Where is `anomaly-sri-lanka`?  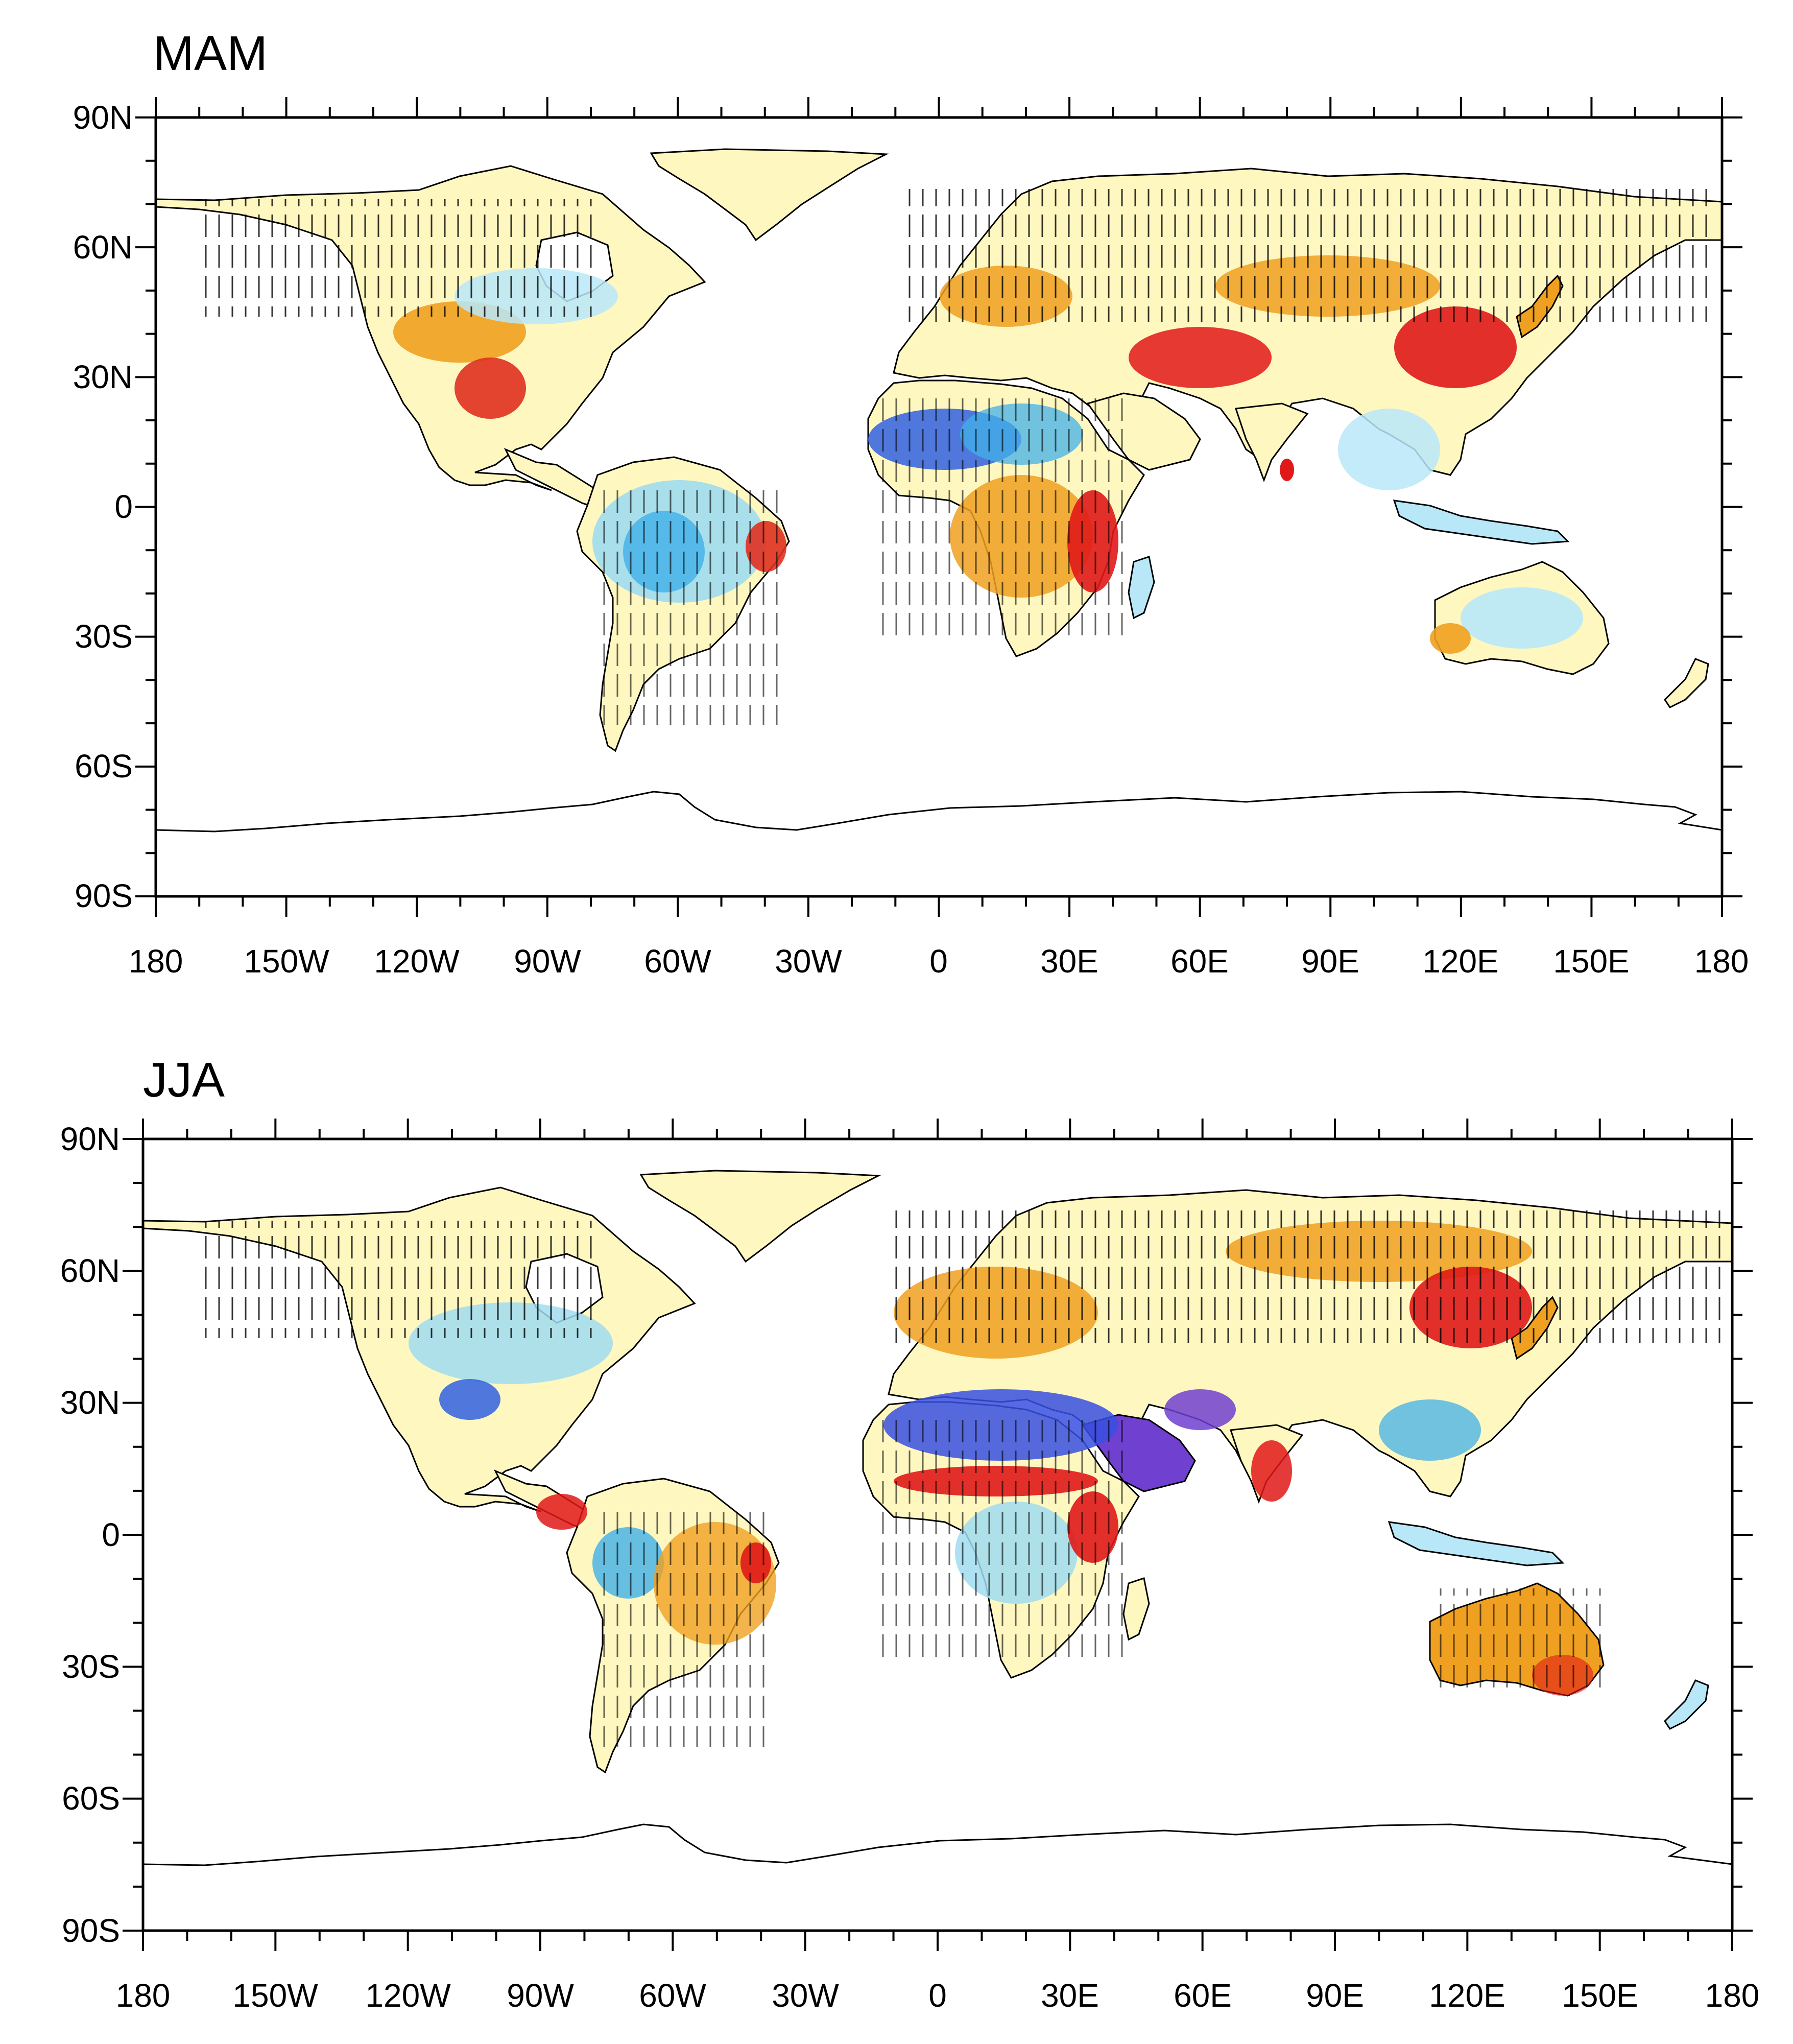
anomaly-sri-lanka is located at coordinates (1287, 470).